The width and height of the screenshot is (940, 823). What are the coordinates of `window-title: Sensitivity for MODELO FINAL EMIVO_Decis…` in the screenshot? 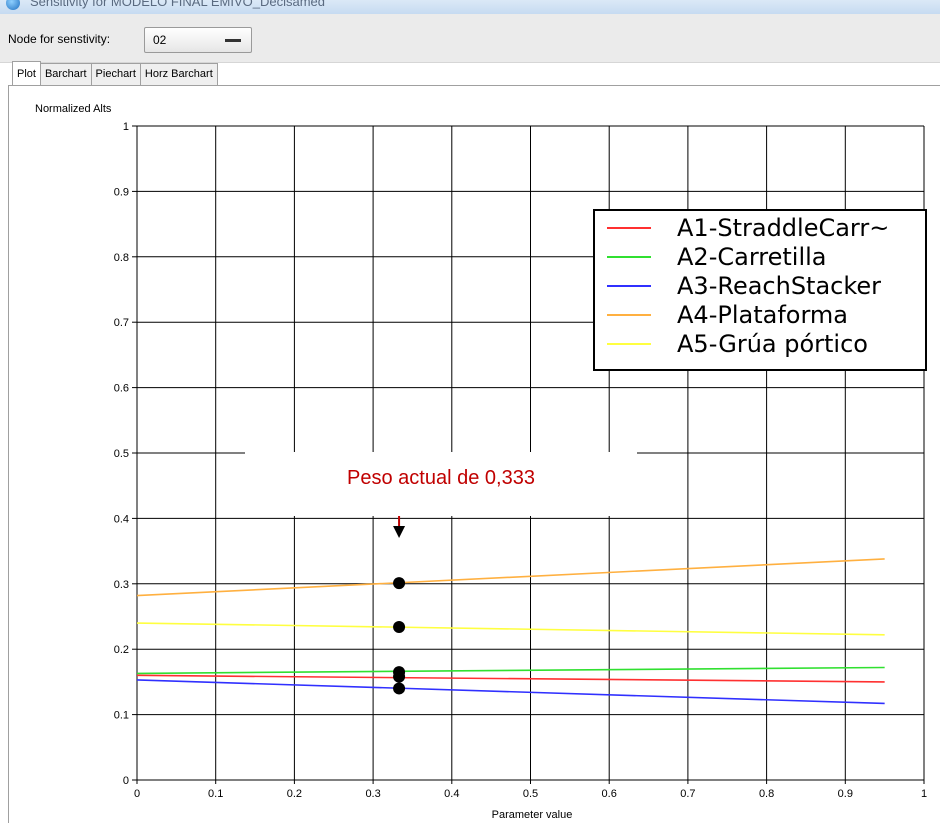 It's located at (177, 4).